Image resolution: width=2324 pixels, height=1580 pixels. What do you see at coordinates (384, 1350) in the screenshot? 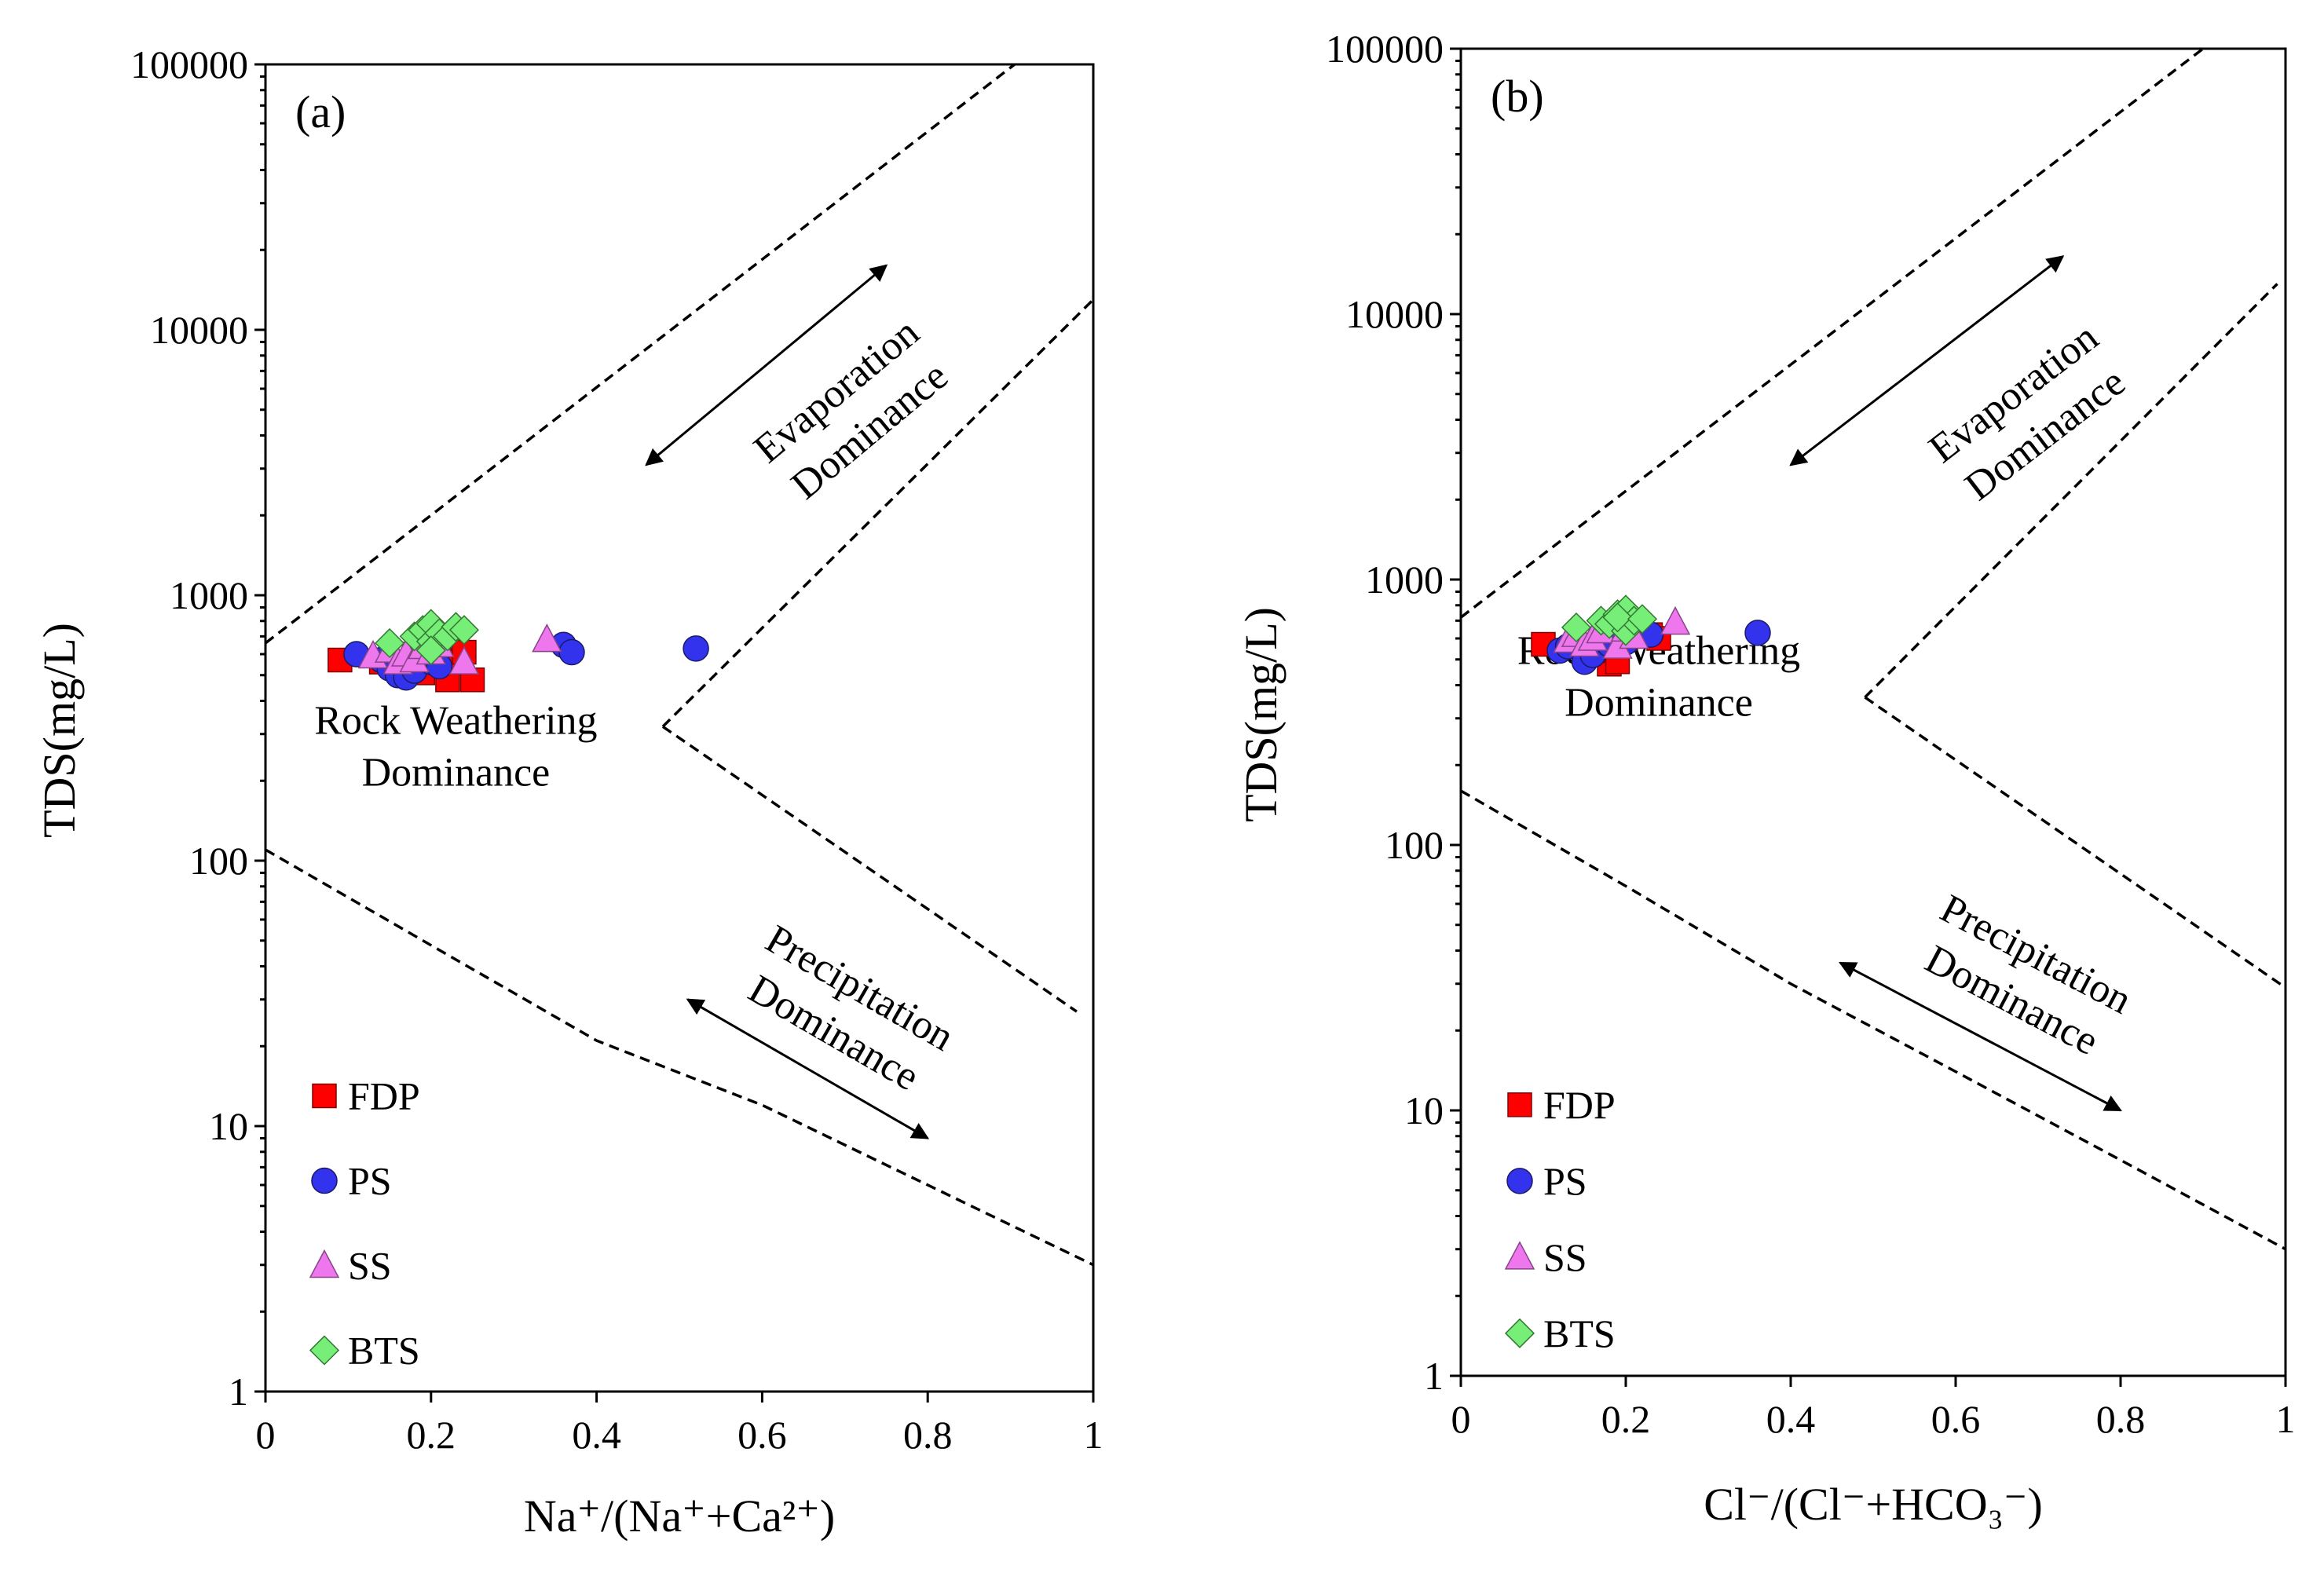
I see `panel-a-legend-bts-label: BTS` at bounding box center [384, 1350].